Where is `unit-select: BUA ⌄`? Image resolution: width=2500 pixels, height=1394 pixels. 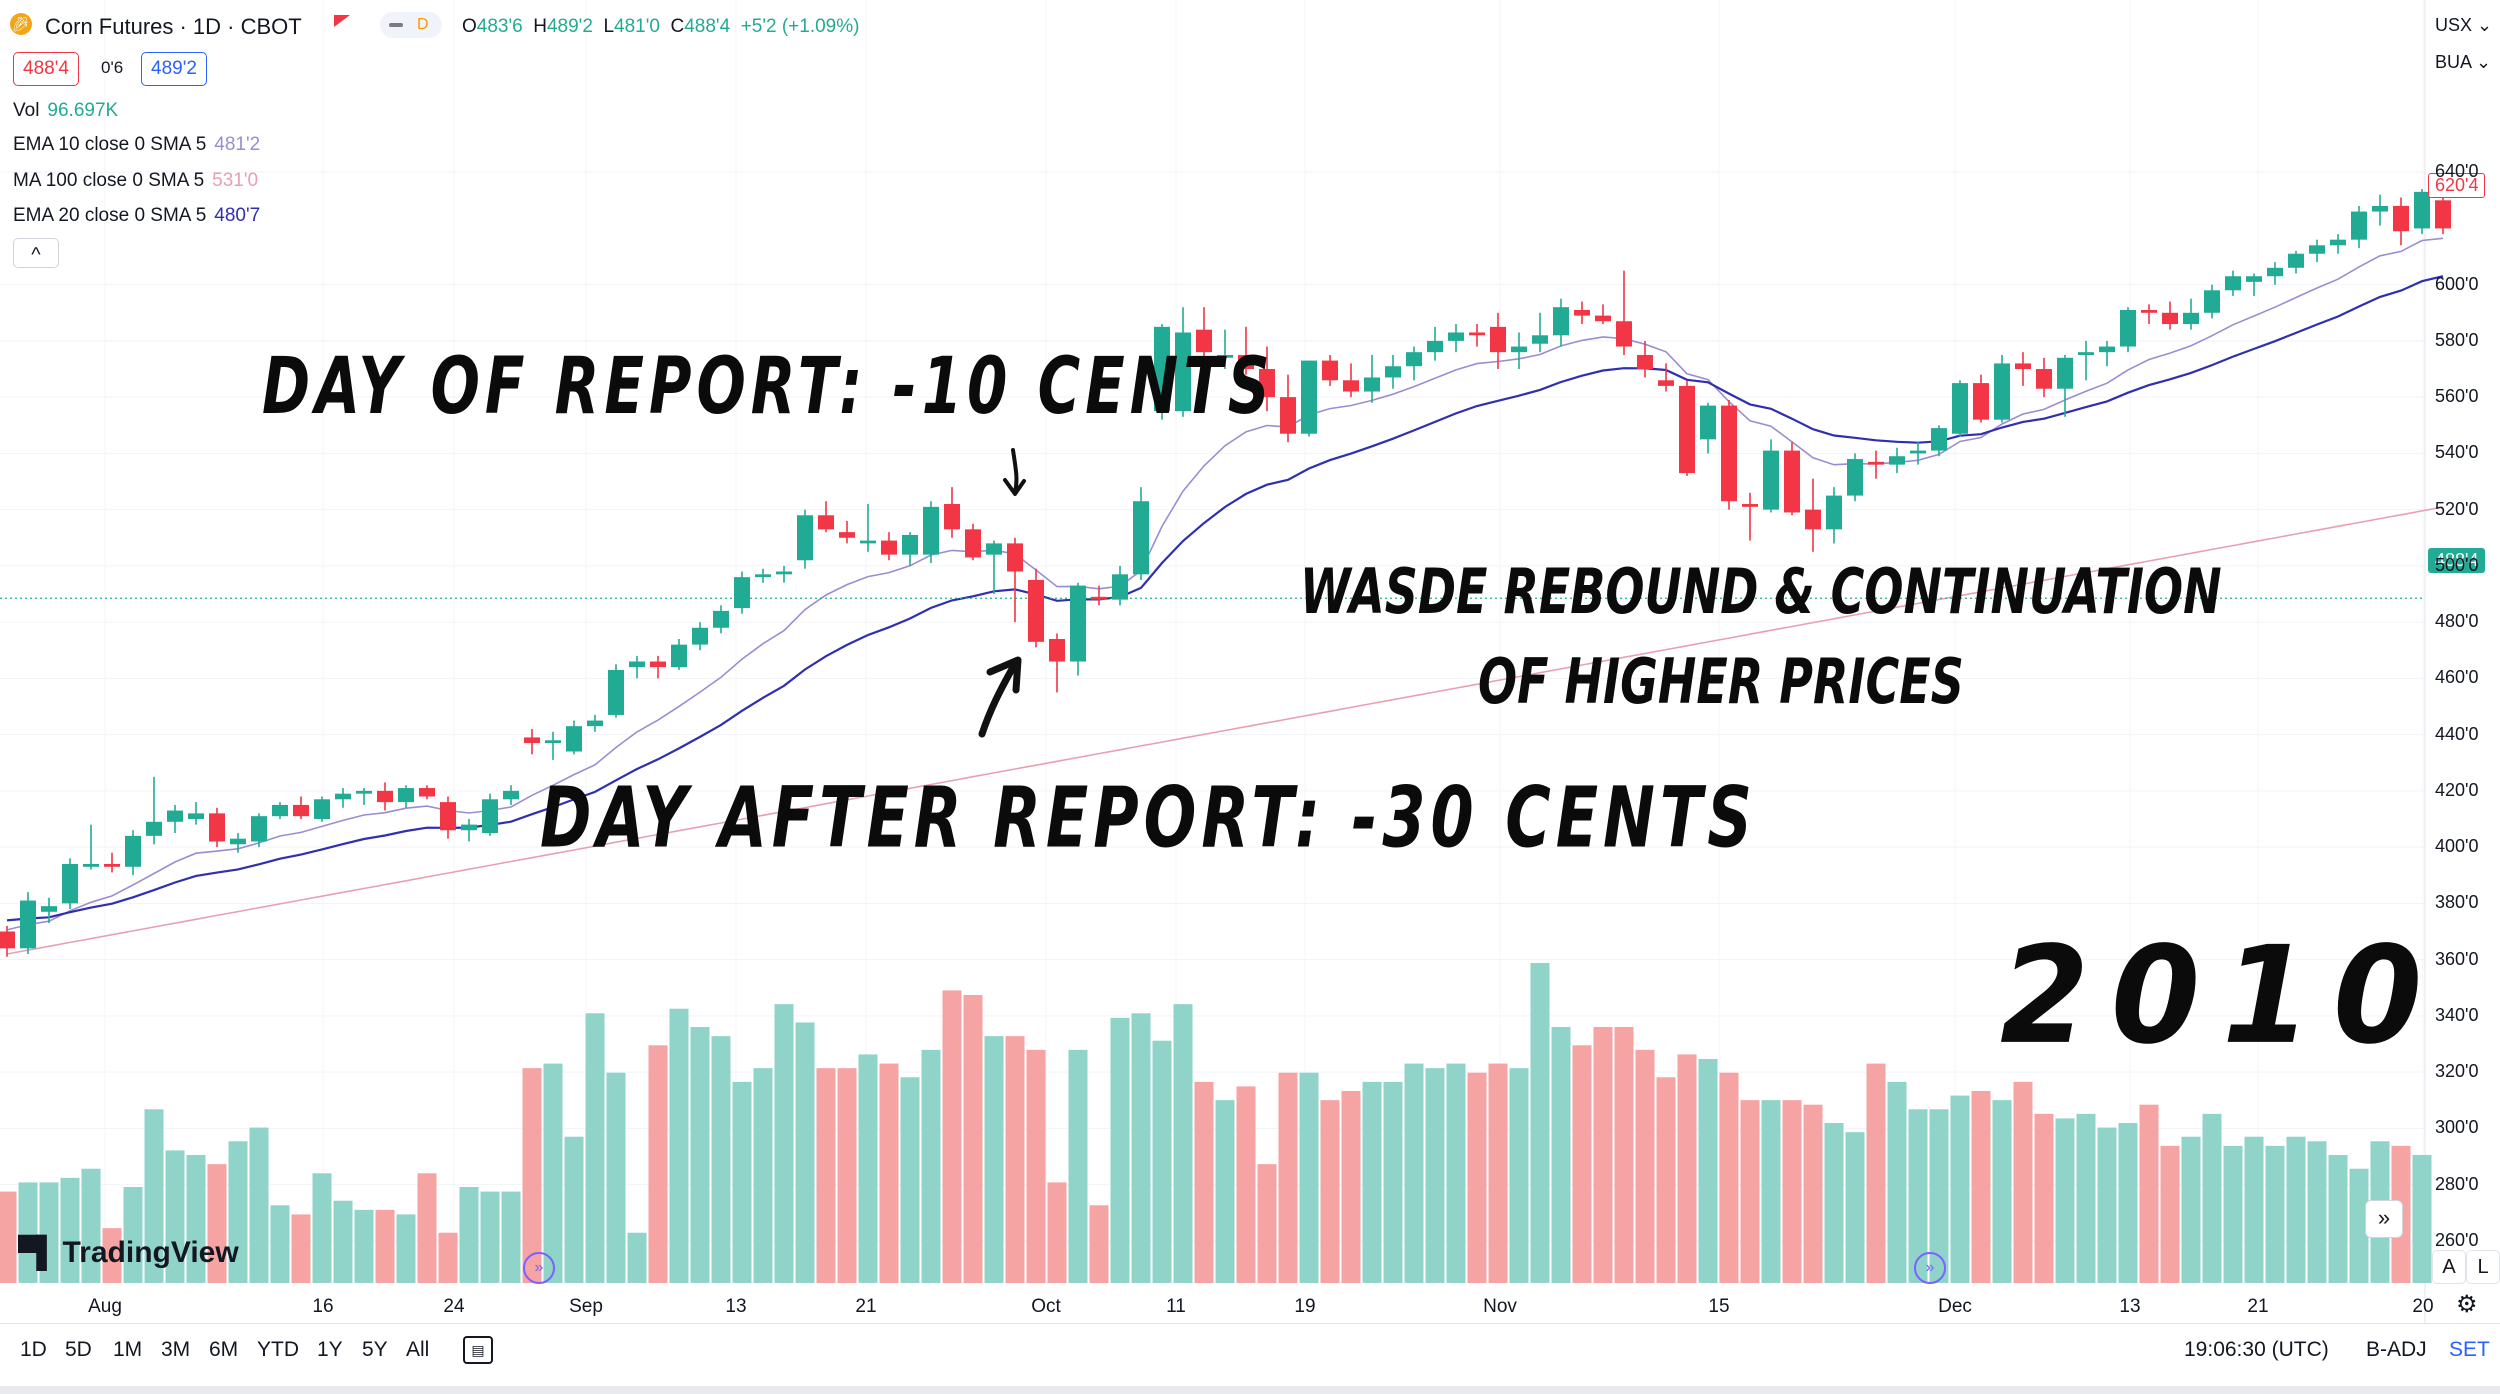
unit-select: BUA ⌄ is located at coordinates (2463, 62).